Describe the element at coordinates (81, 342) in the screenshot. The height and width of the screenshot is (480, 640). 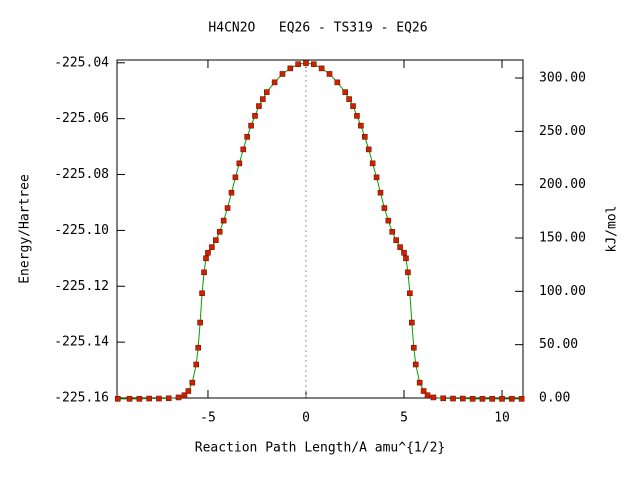
I see `y-tick-label: -225.14` at that location.